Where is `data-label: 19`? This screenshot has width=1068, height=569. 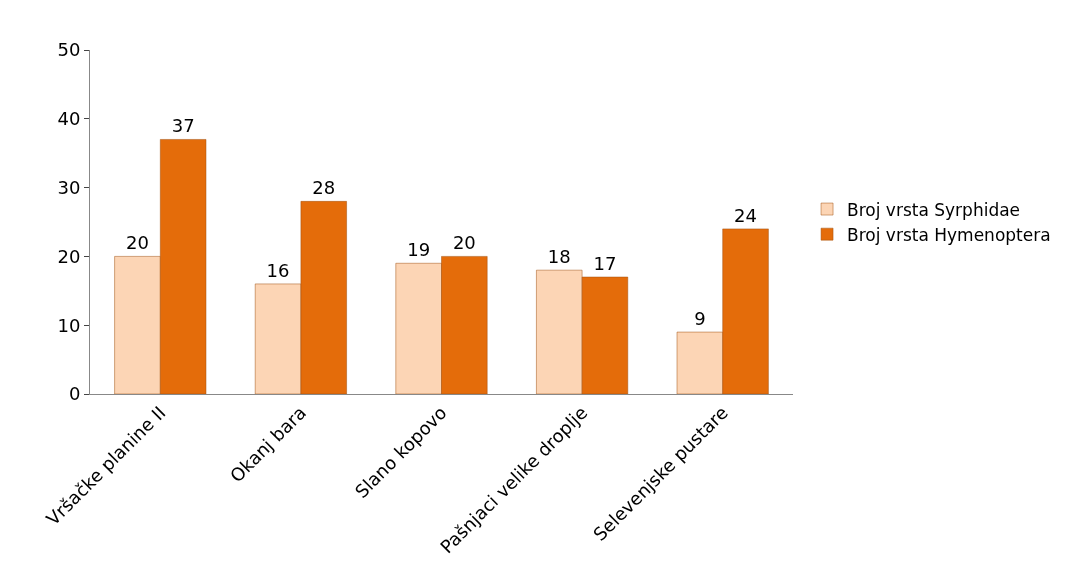
data-label: 19 is located at coordinates (419, 250).